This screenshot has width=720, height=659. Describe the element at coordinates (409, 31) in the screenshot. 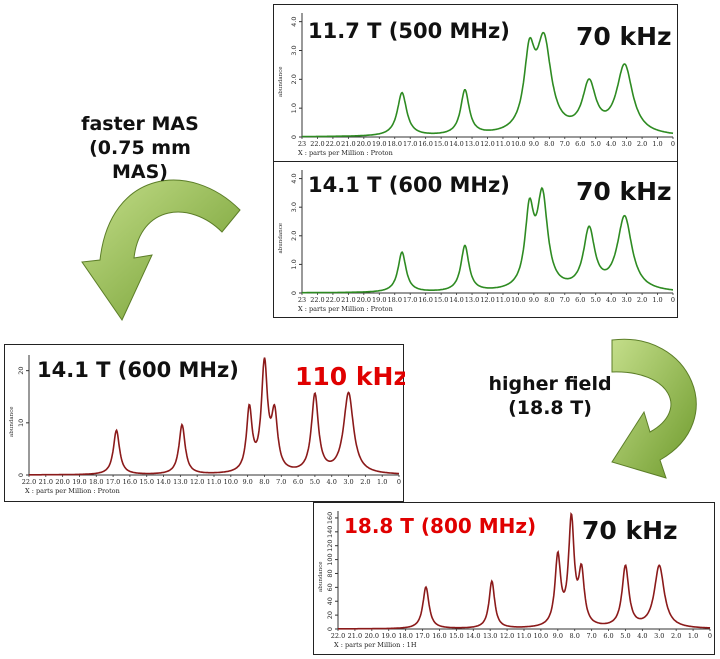

I see `chart-title: 11.7 T (500 MHz)` at that location.